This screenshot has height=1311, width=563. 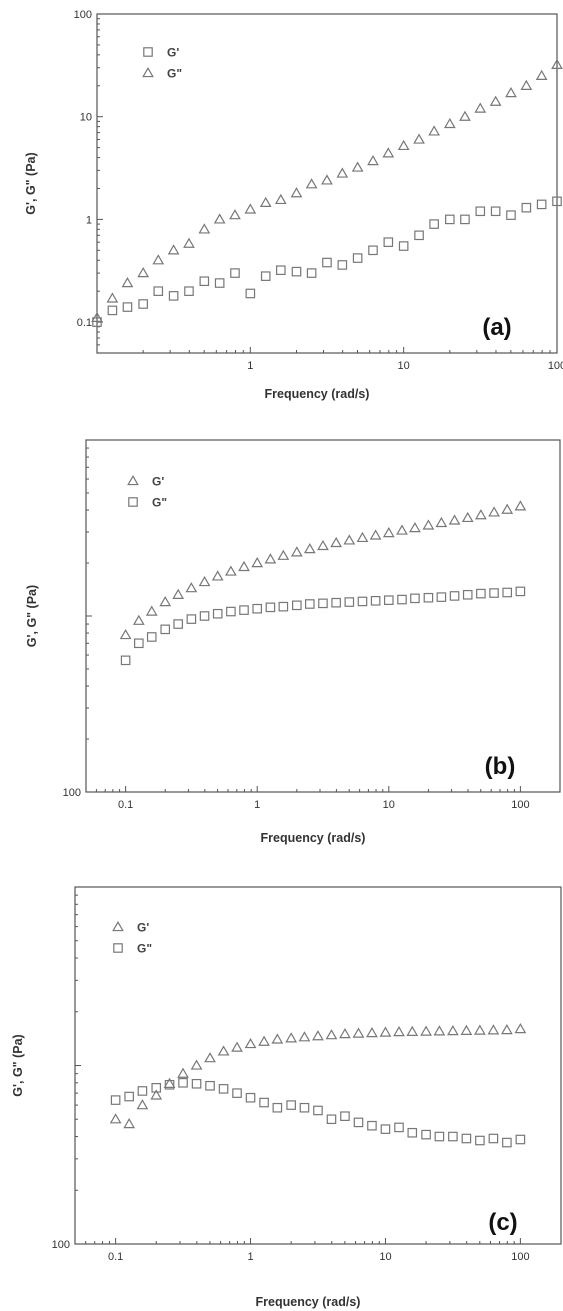 I want to click on y-tick-label: 10, so click(x=86, y=118).